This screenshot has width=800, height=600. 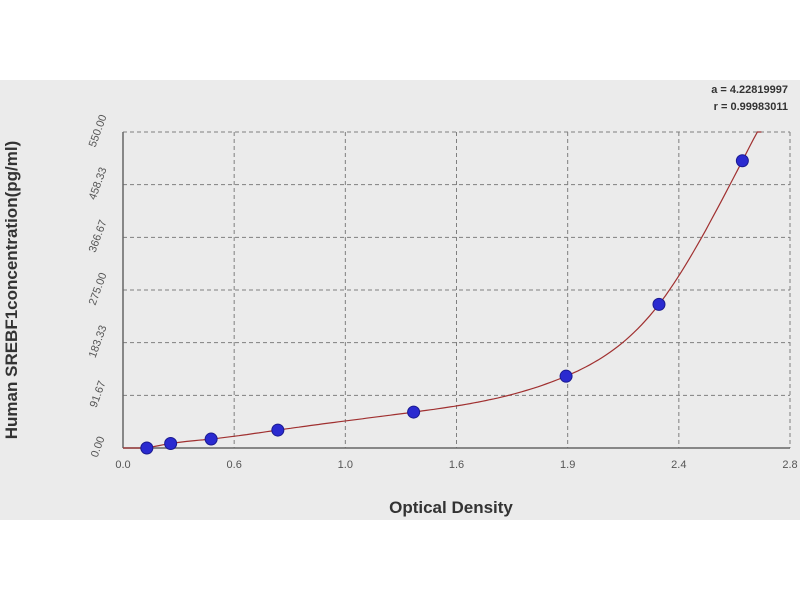 I want to click on y-tick-label: 0.00, so click(x=98, y=447).